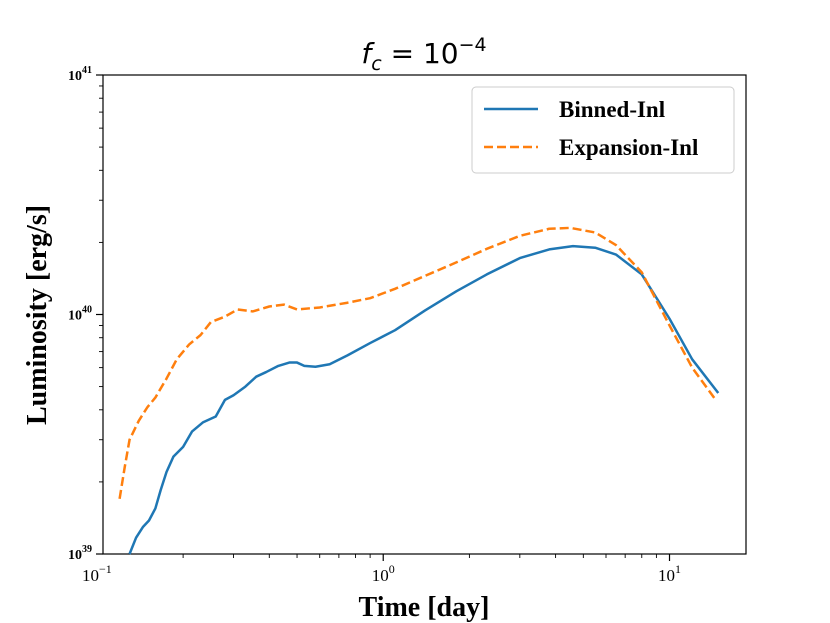 This screenshot has width=830, height=623. I want to click on y-axis-ticks: 1039 1040 1041, so click(85, 314).